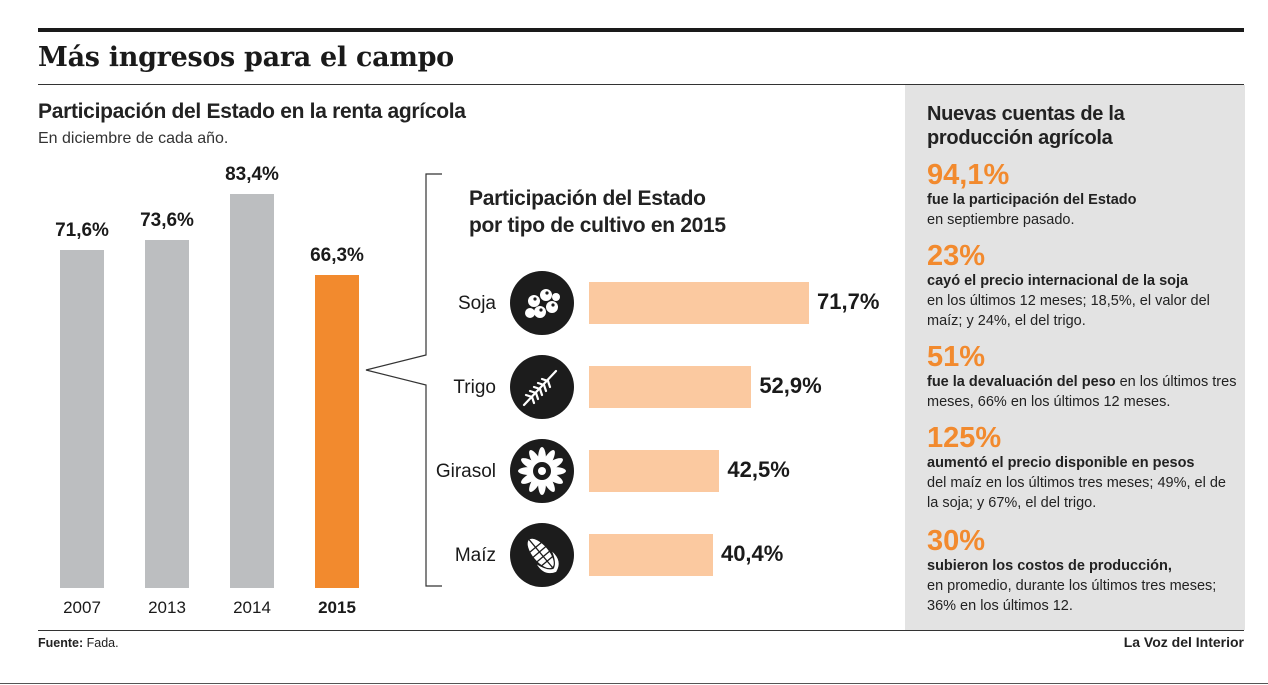  Describe the element at coordinates (475, 555) in the screenshot. I see `crop-label: Maíz` at that location.